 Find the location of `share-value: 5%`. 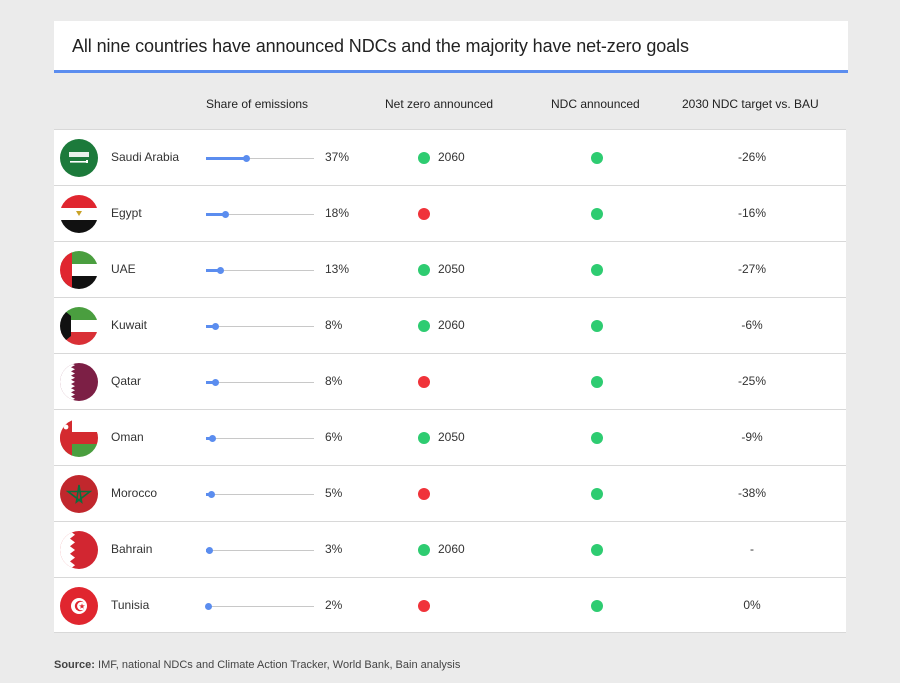

share-value: 5% is located at coordinates (334, 493).